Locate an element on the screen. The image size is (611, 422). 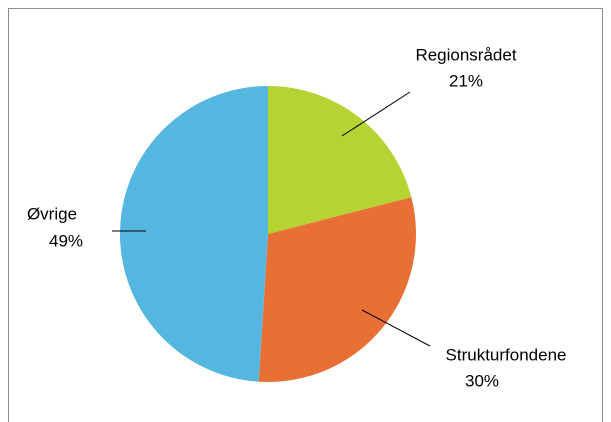
slice-value-label: 30% is located at coordinates (482, 380).